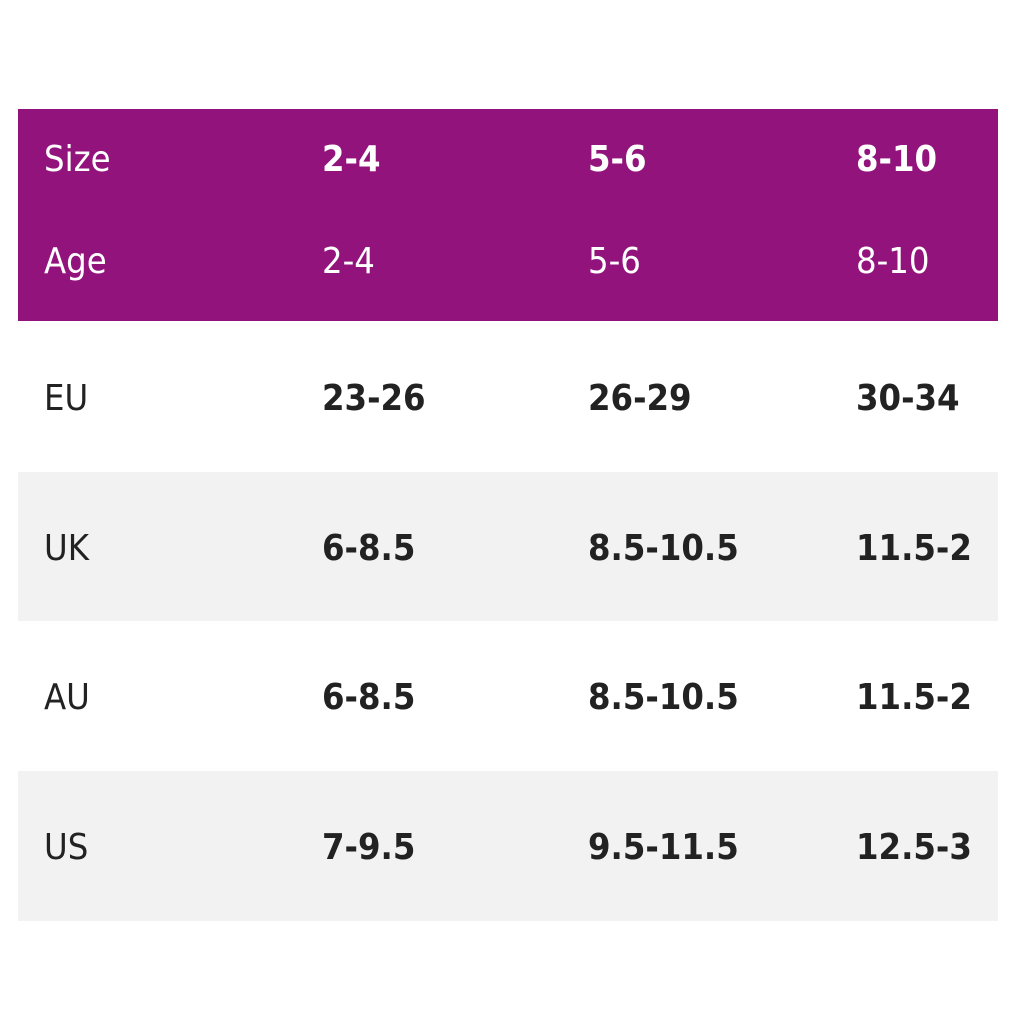 The width and height of the screenshot is (1024, 1024). I want to click on table-row: EU 23-26 26-29 30-34, so click(508, 397).